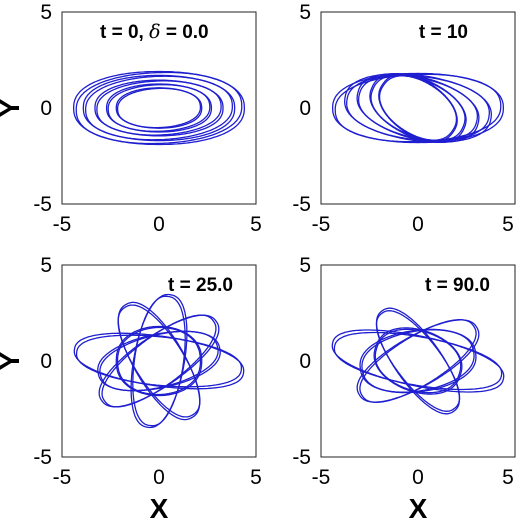 The height and width of the screenshot is (524, 520). Describe the element at coordinates (443, 32) in the screenshot. I see `panel-annotation: t = 10` at that location.